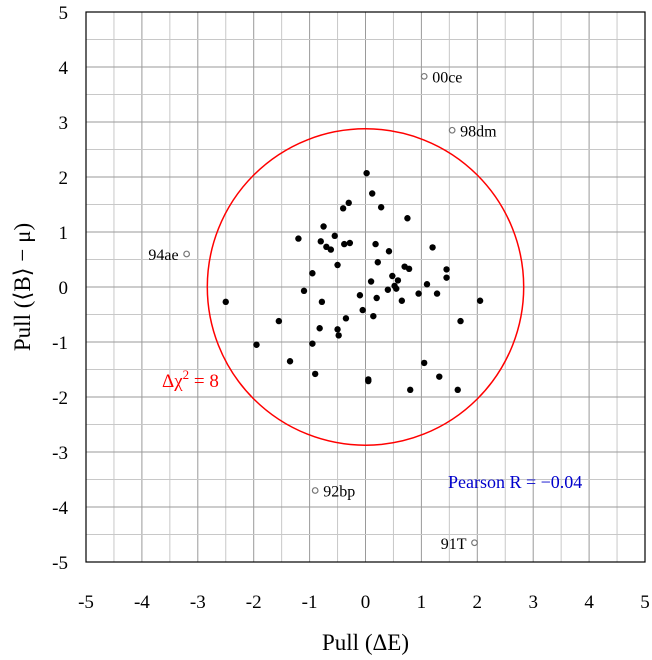  What do you see at coordinates (190, 379) in the screenshot?
I see `delta-chi2-label: Δχ2 = 8` at bounding box center [190, 379].